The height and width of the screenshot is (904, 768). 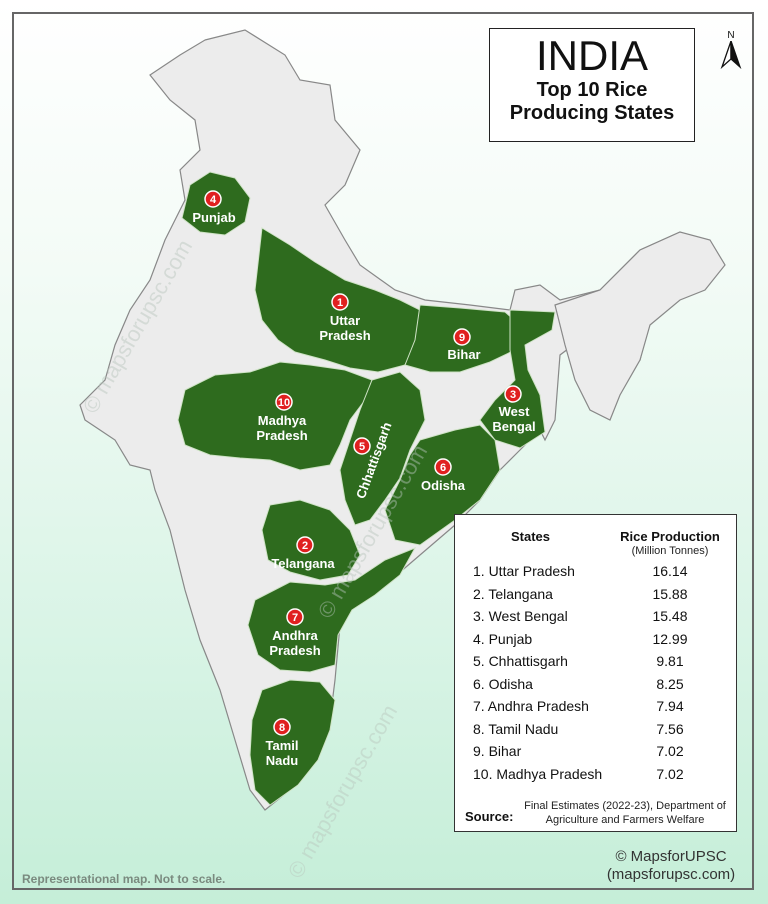 I want to click on state-chhattisgarh-shape, so click(x=382, y=448).